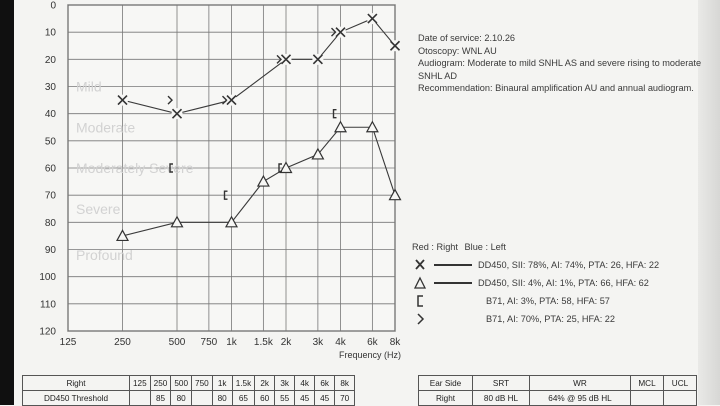 The width and height of the screenshot is (720, 406). What do you see at coordinates (345, 383) in the screenshot?
I see `table-header-cell: 8k` at bounding box center [345, 383].